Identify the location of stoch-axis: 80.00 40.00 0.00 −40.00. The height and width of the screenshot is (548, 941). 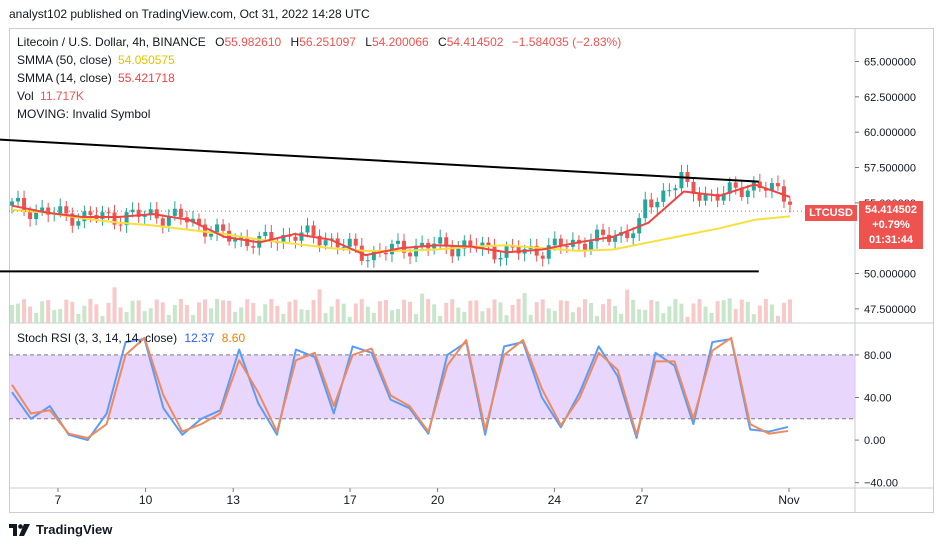
(876, 420).